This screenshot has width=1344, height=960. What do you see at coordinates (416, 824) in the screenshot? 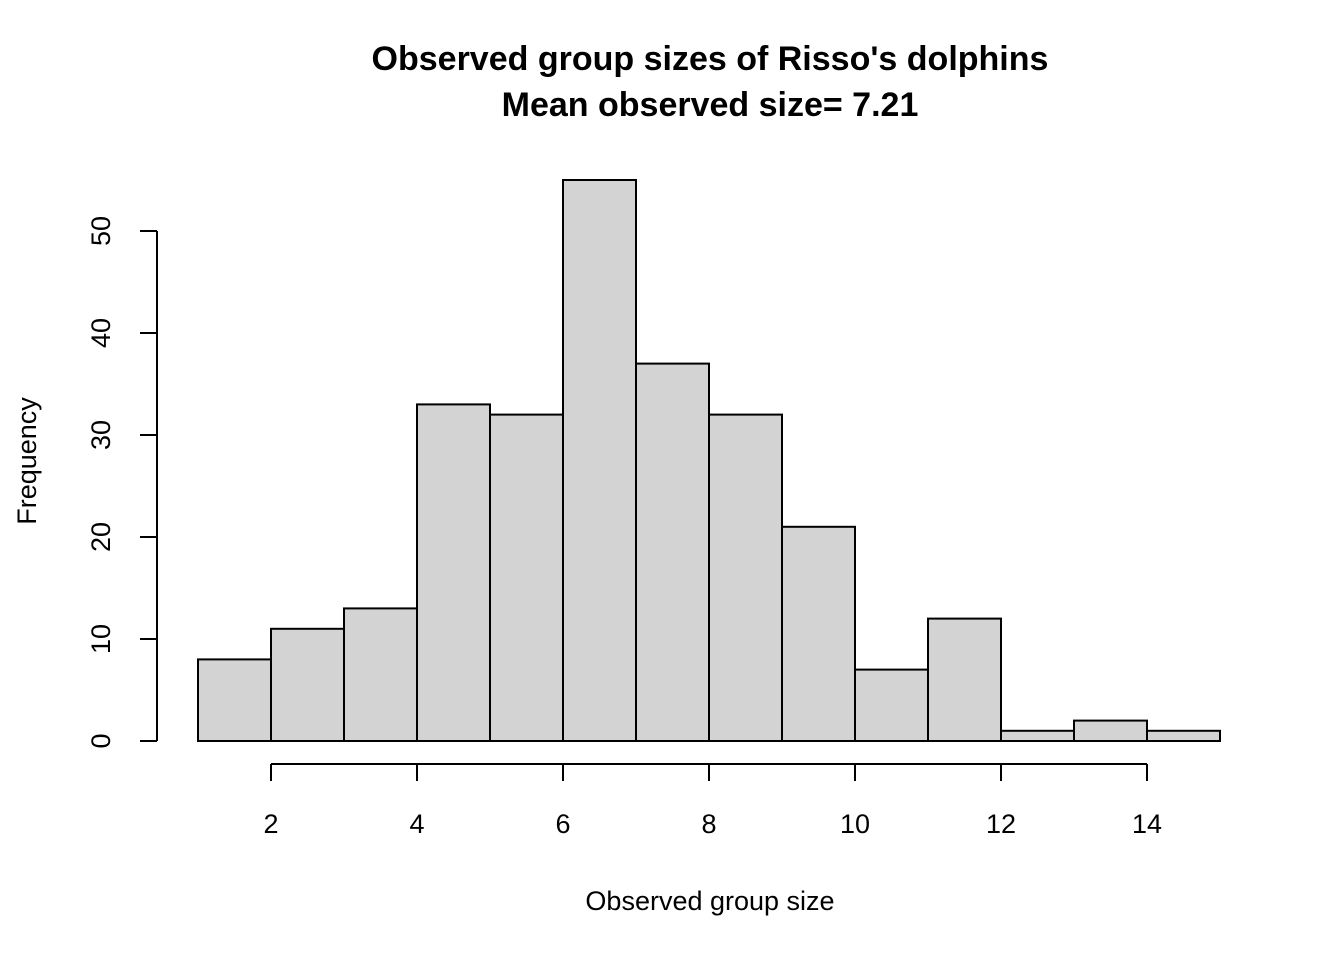
I see `x-tick-label: 4` at bounding box center [416, 824].